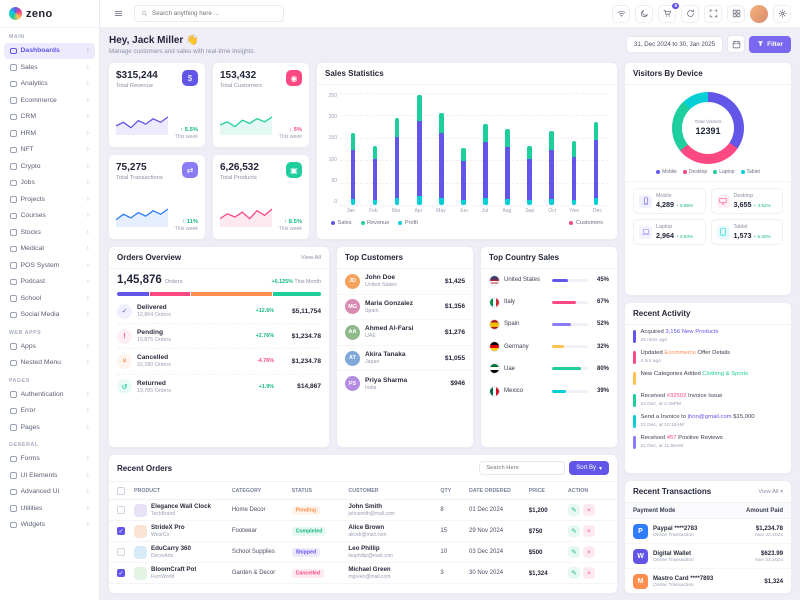 This screenshot has height=600, width=800. What do you see at coordinates (49, 395) in the screenshot?
I see `sidebar-item-authentication: Authentication ›` at bounding box center [49, 395].